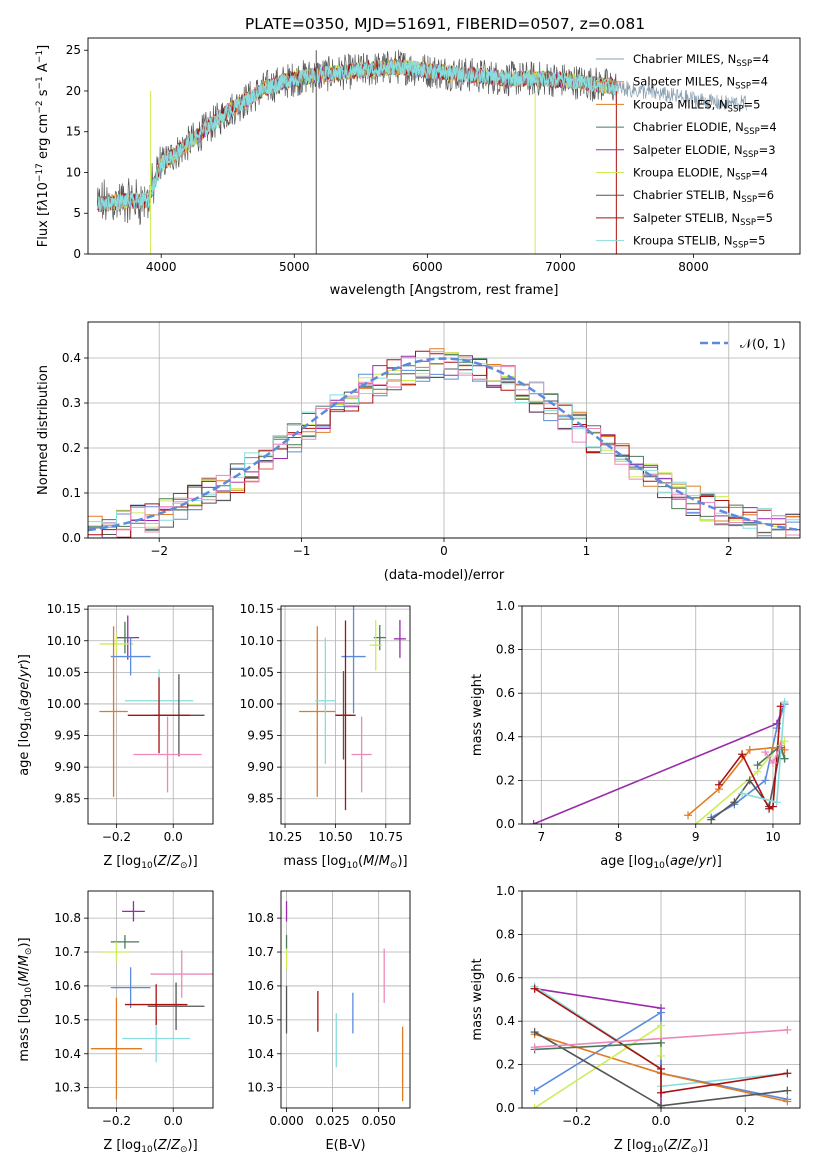 This screenshot has height=1170, width=819. Describe the element at coordinates (73, 132) in the screenshot. I see `y-tick-label: 15` at that location.